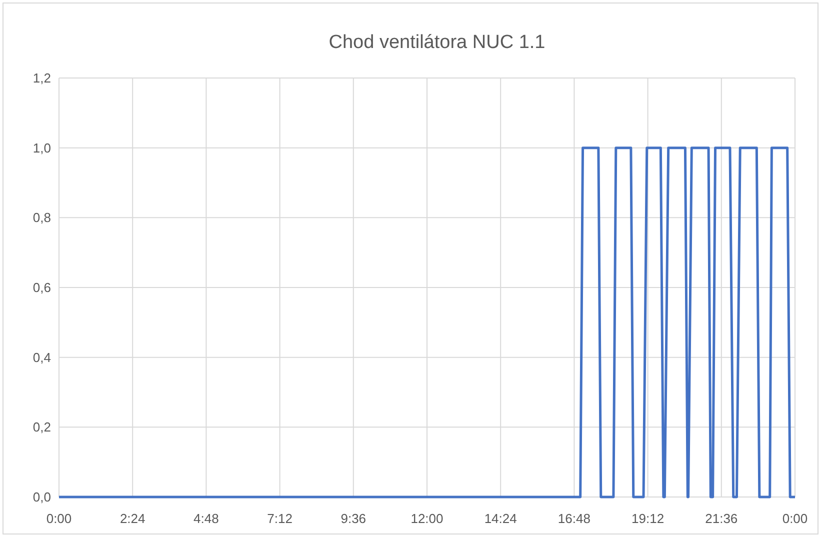 The image size is (821, 537). What do you see at coordinates (353, 518) in the screenshot?
I see `x-tick-label: 9:36` at bounding box center [353, 518].